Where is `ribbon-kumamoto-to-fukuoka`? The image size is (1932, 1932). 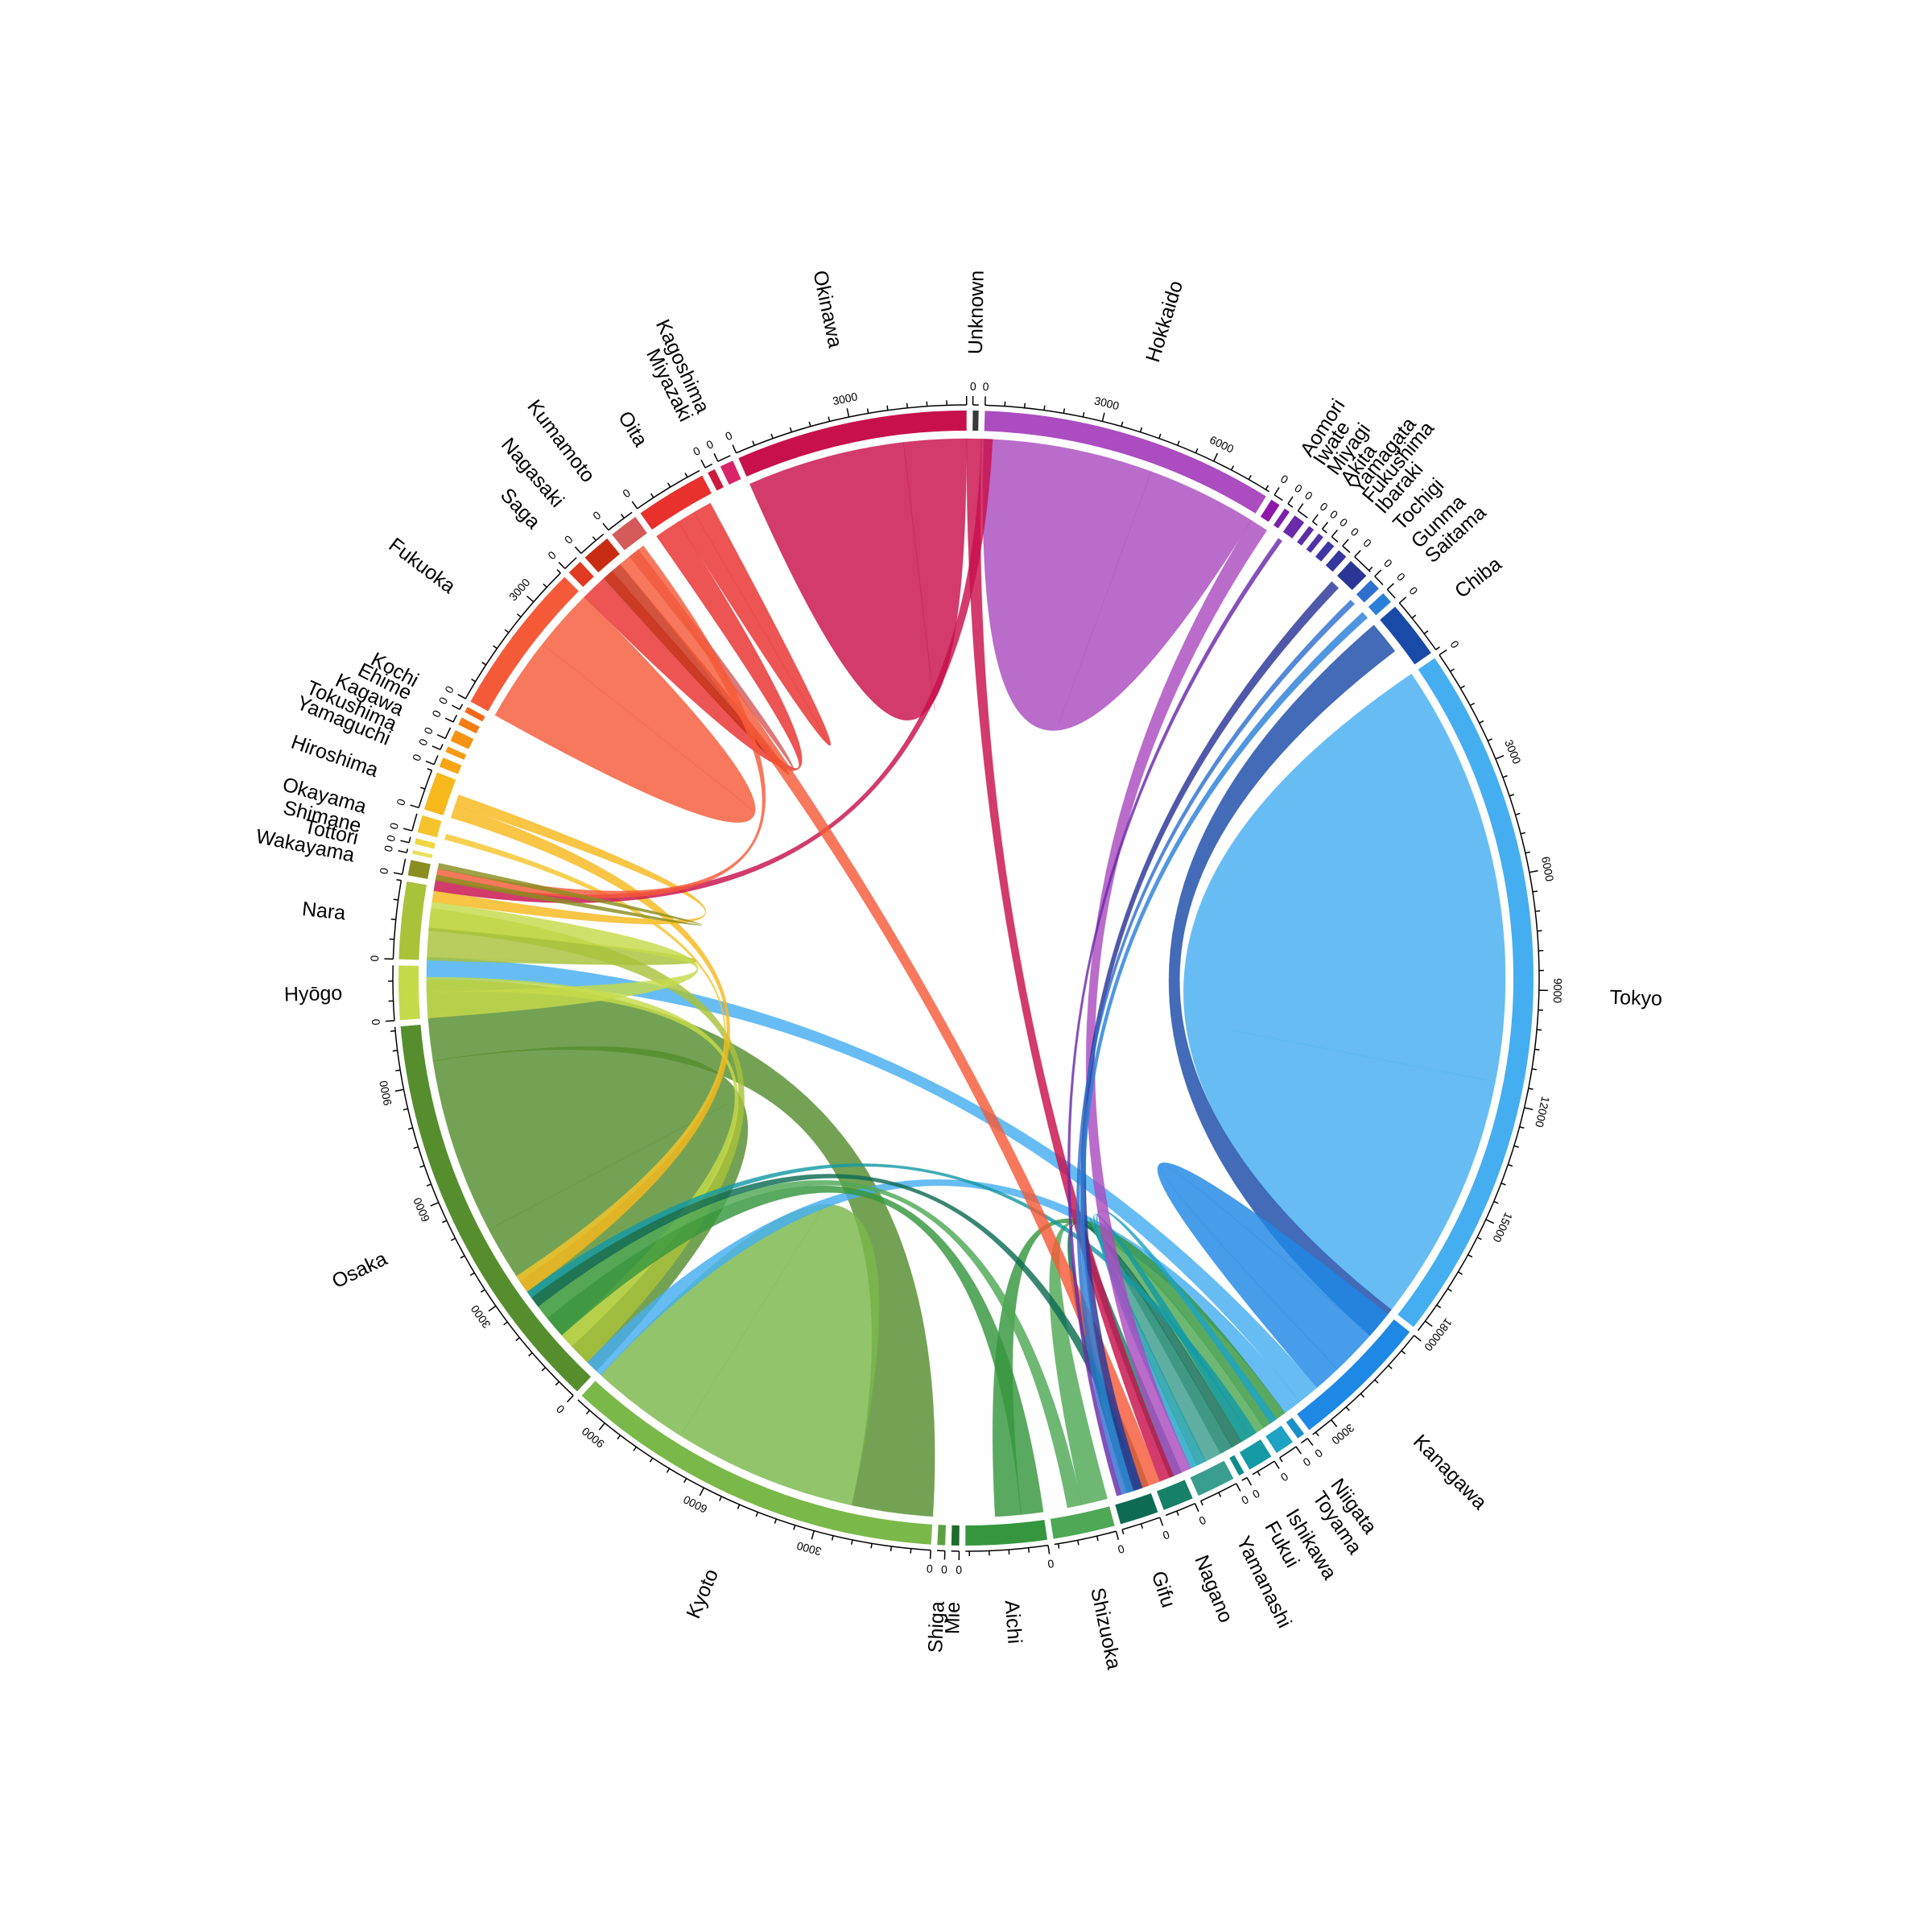
ribbon-kumamoto-to-fukuoka is located at coordinates (698, 660).